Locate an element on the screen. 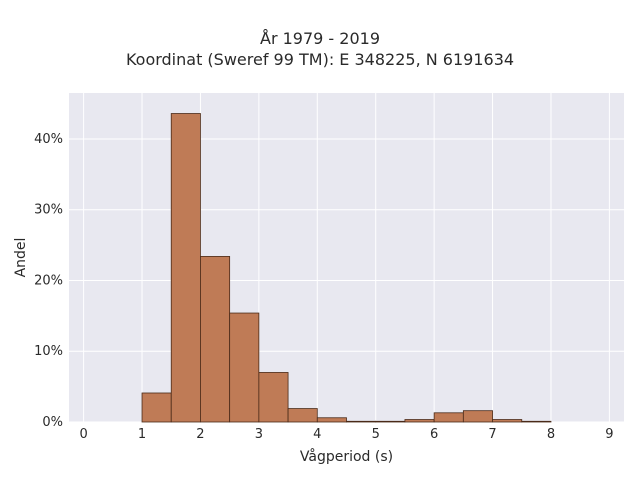  x-tick-label: 7 is located at coordinates (492, 434).